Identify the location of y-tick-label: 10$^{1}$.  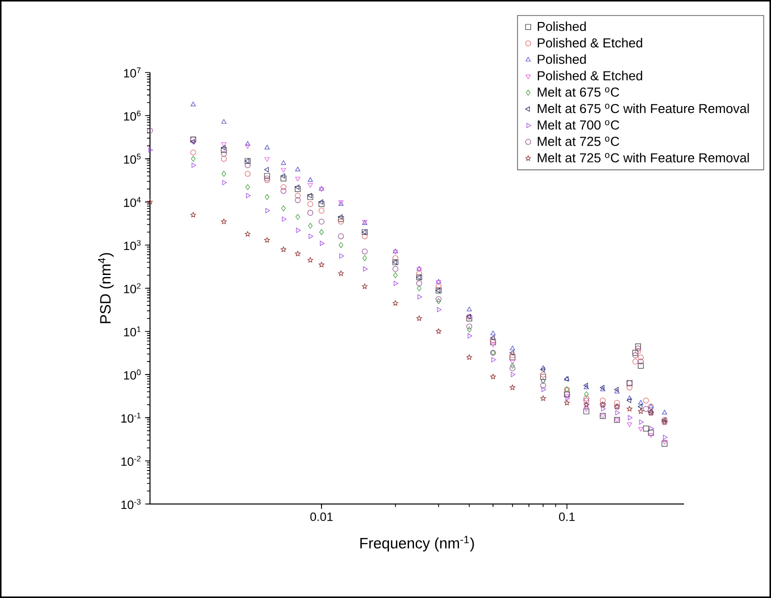
(132, 331).